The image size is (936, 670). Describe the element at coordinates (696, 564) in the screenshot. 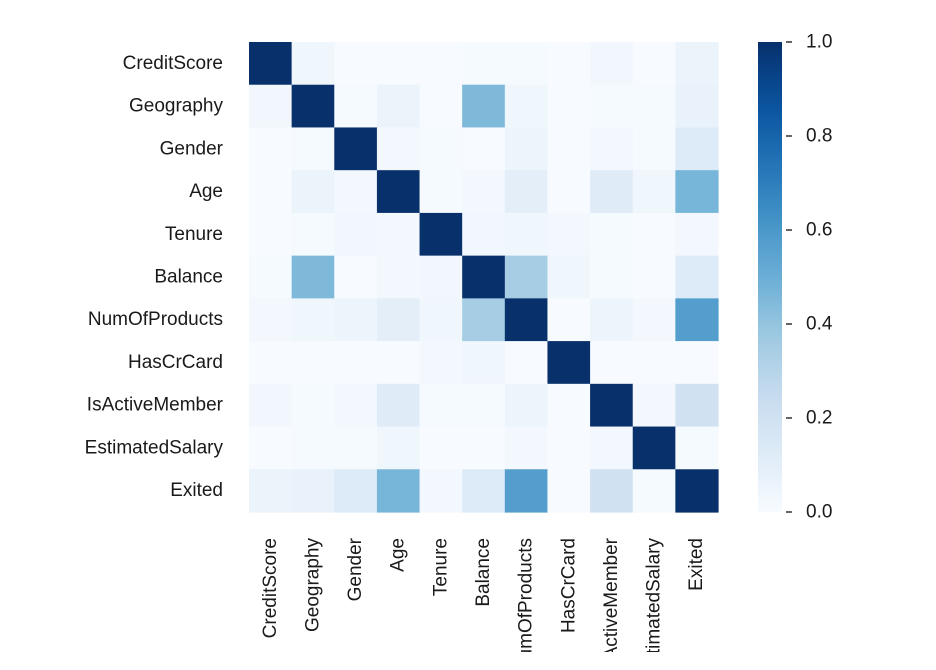

I see `column-tick-label: Exited` at that location.